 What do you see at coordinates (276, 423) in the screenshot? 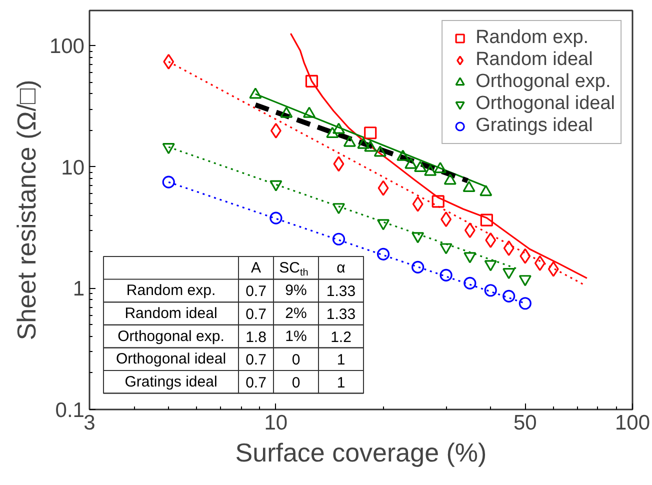
I see `x-tick-label: 10` at bounding box center [276, 423].